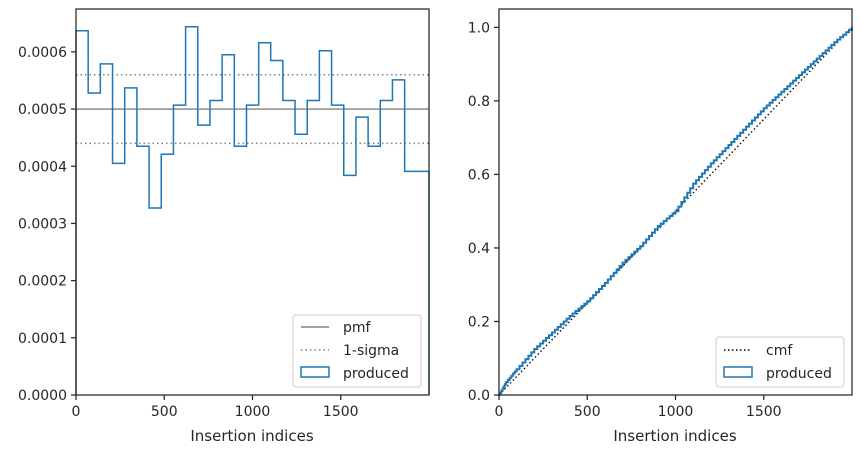 The image size is (861, 453). Describe the element at coordinates (479, 249) in the screenshot. I see `y-tick-label: 0.4` at that location.